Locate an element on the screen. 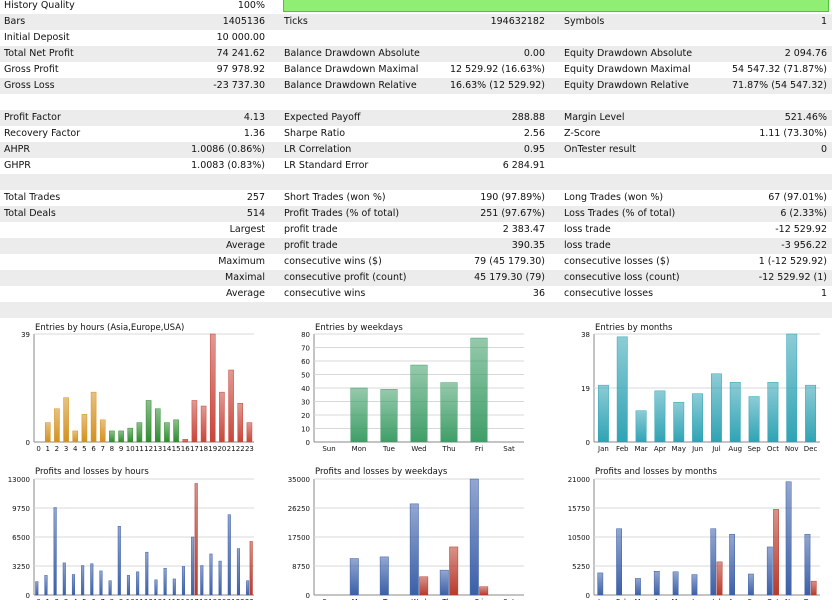  profits-weekdays-ytick: 0 is located at coordinates (308, 596).